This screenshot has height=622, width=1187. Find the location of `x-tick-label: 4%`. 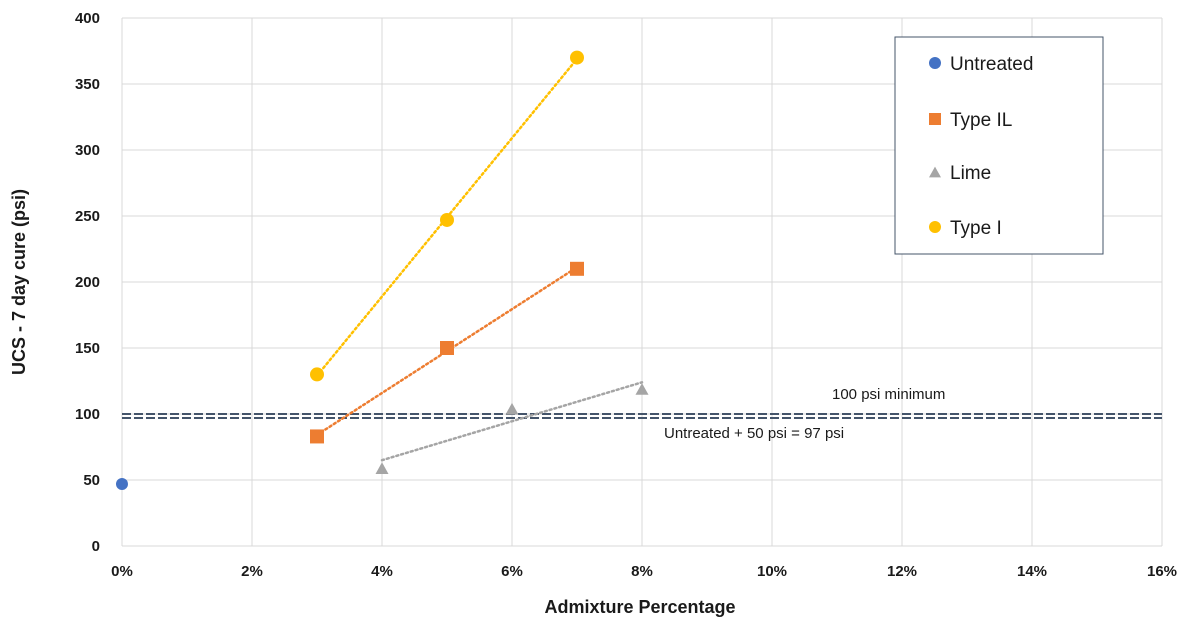

x-tick-label: 4% is located at coordinates (382, 571).